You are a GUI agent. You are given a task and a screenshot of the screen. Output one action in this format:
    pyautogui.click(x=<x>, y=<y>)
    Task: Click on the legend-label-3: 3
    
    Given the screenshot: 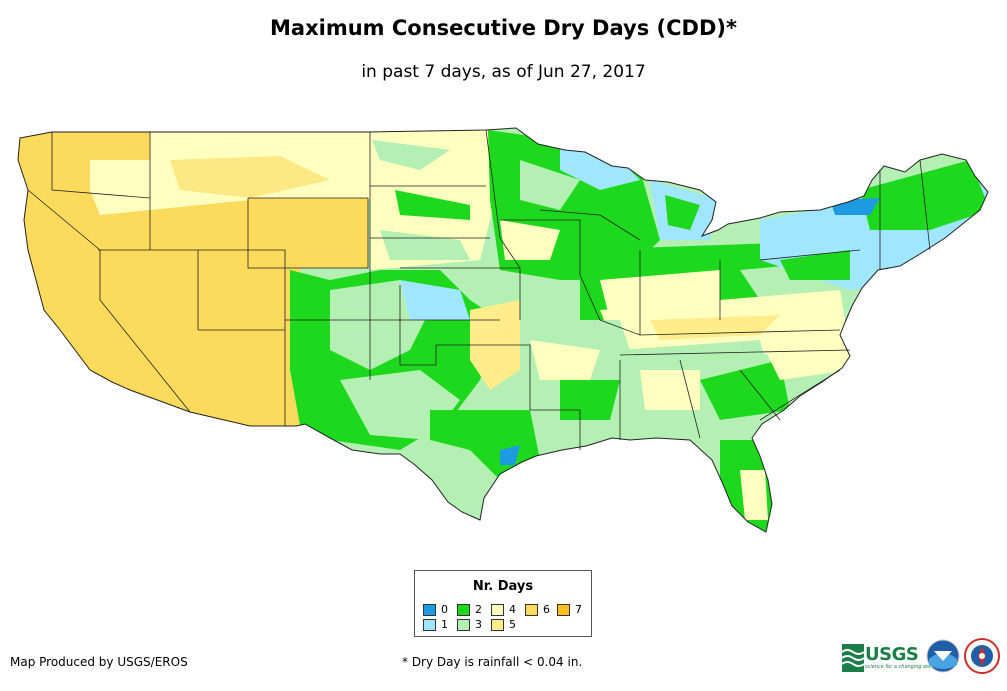 What is the action you would take?
    pyautogui.click(x=478, y=624)
    